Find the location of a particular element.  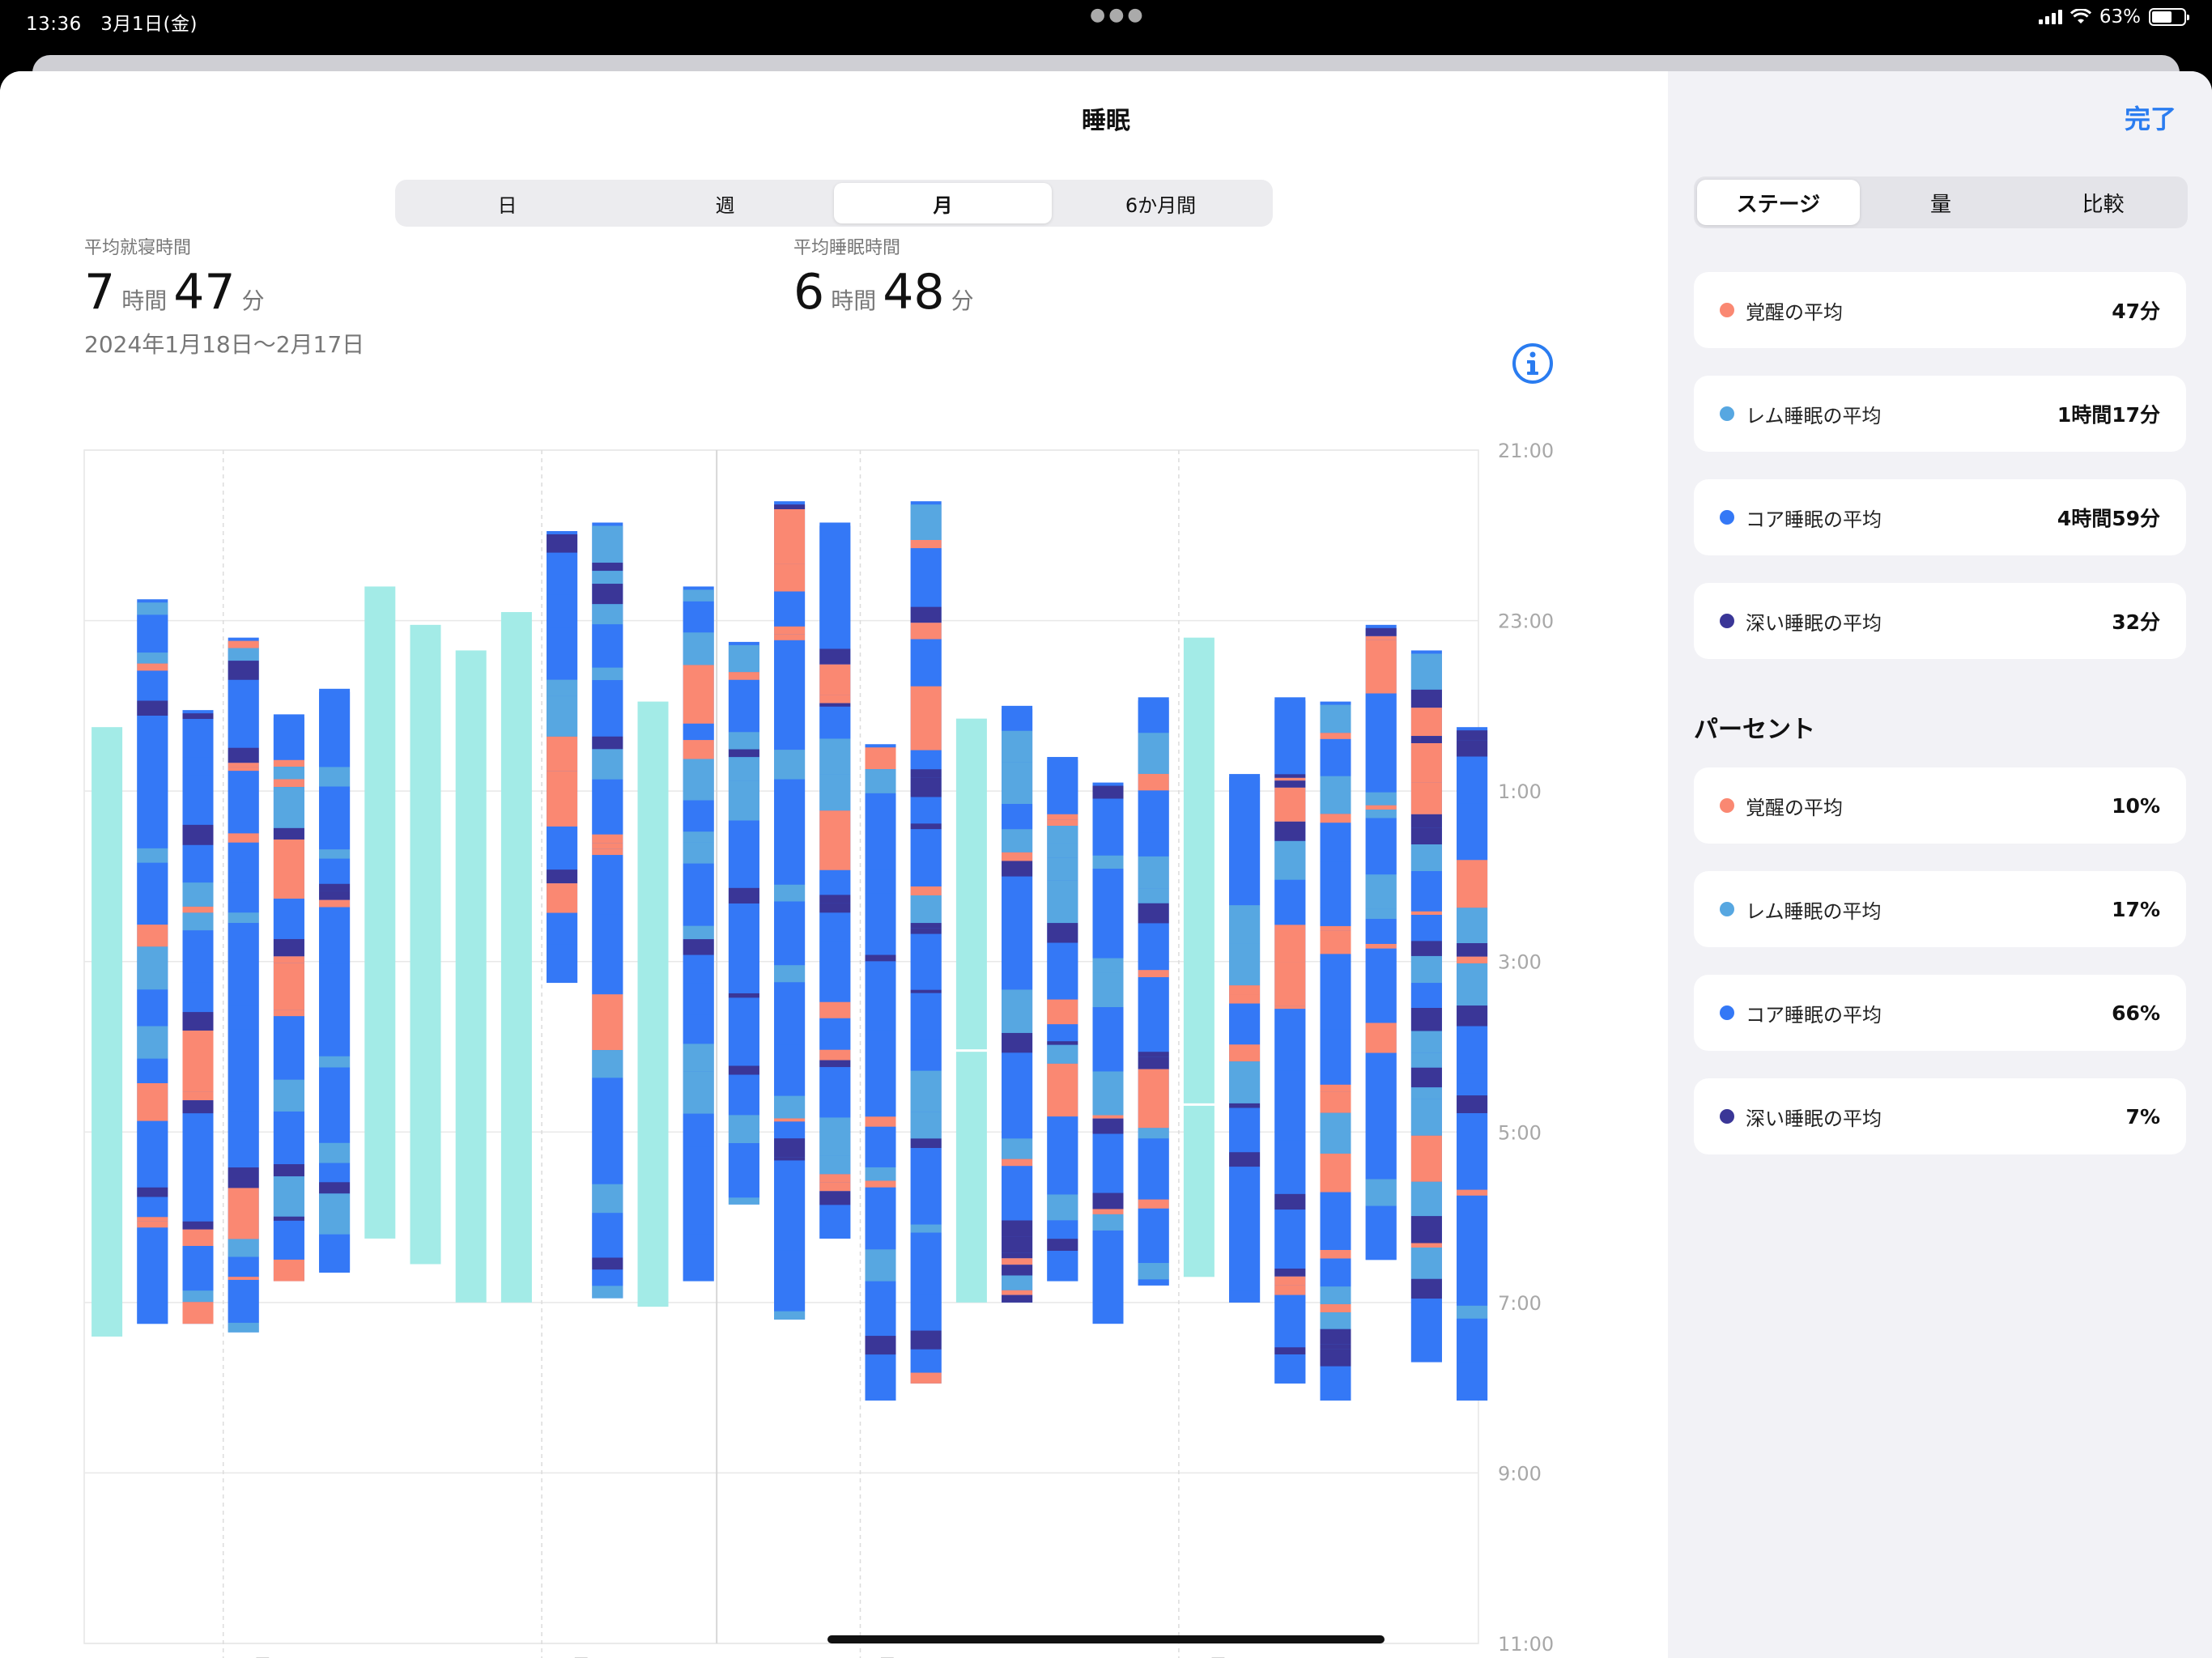

percent-card-rem: レム睡眠の平均 17% is located at coordinates (1940, 909).